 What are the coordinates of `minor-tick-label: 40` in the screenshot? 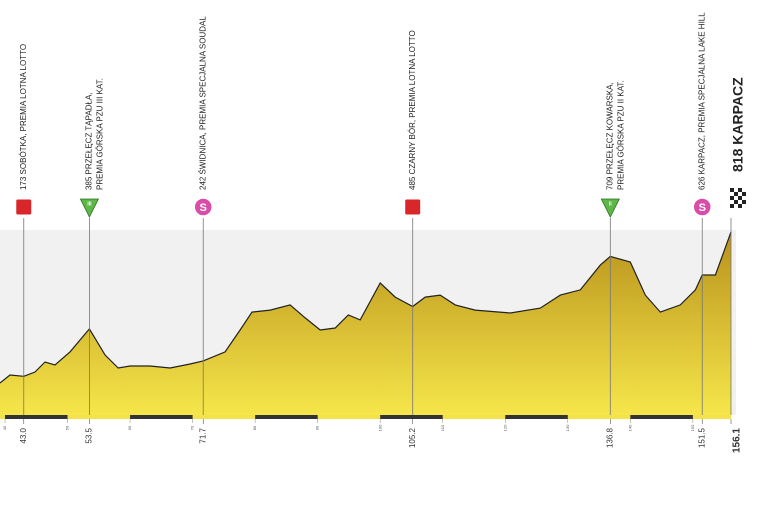 It's located at (4, 427).